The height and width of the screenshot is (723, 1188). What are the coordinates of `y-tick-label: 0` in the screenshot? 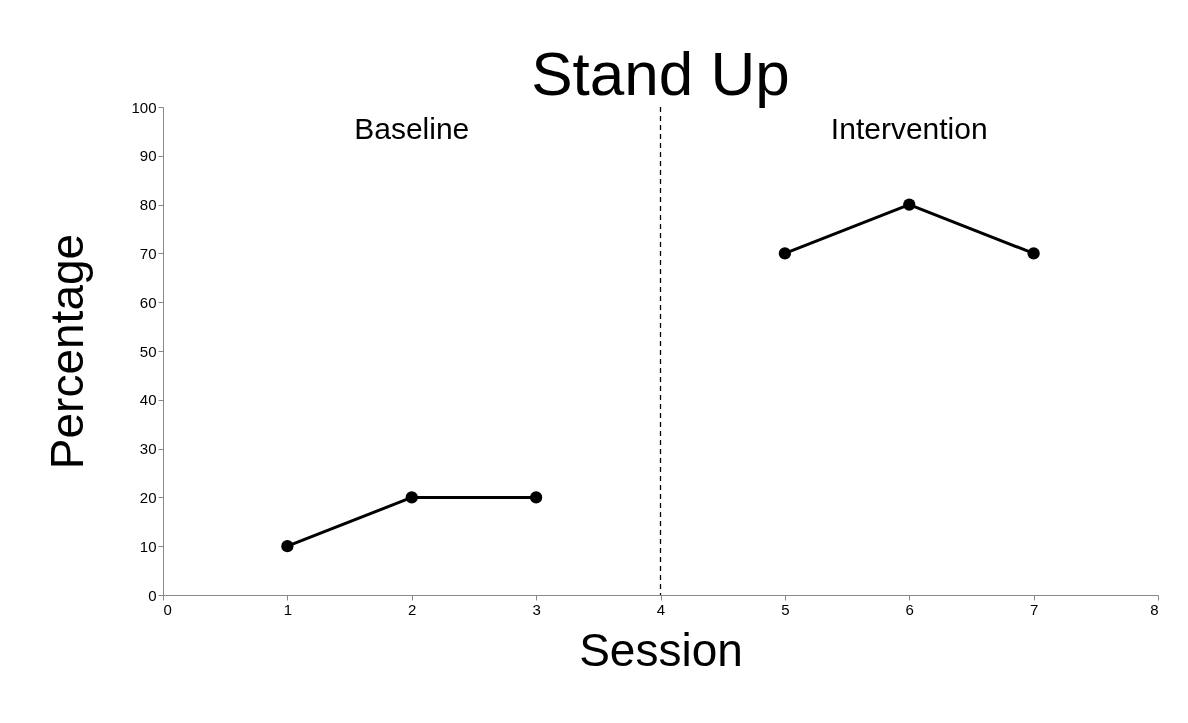 It's located at (152, 595).